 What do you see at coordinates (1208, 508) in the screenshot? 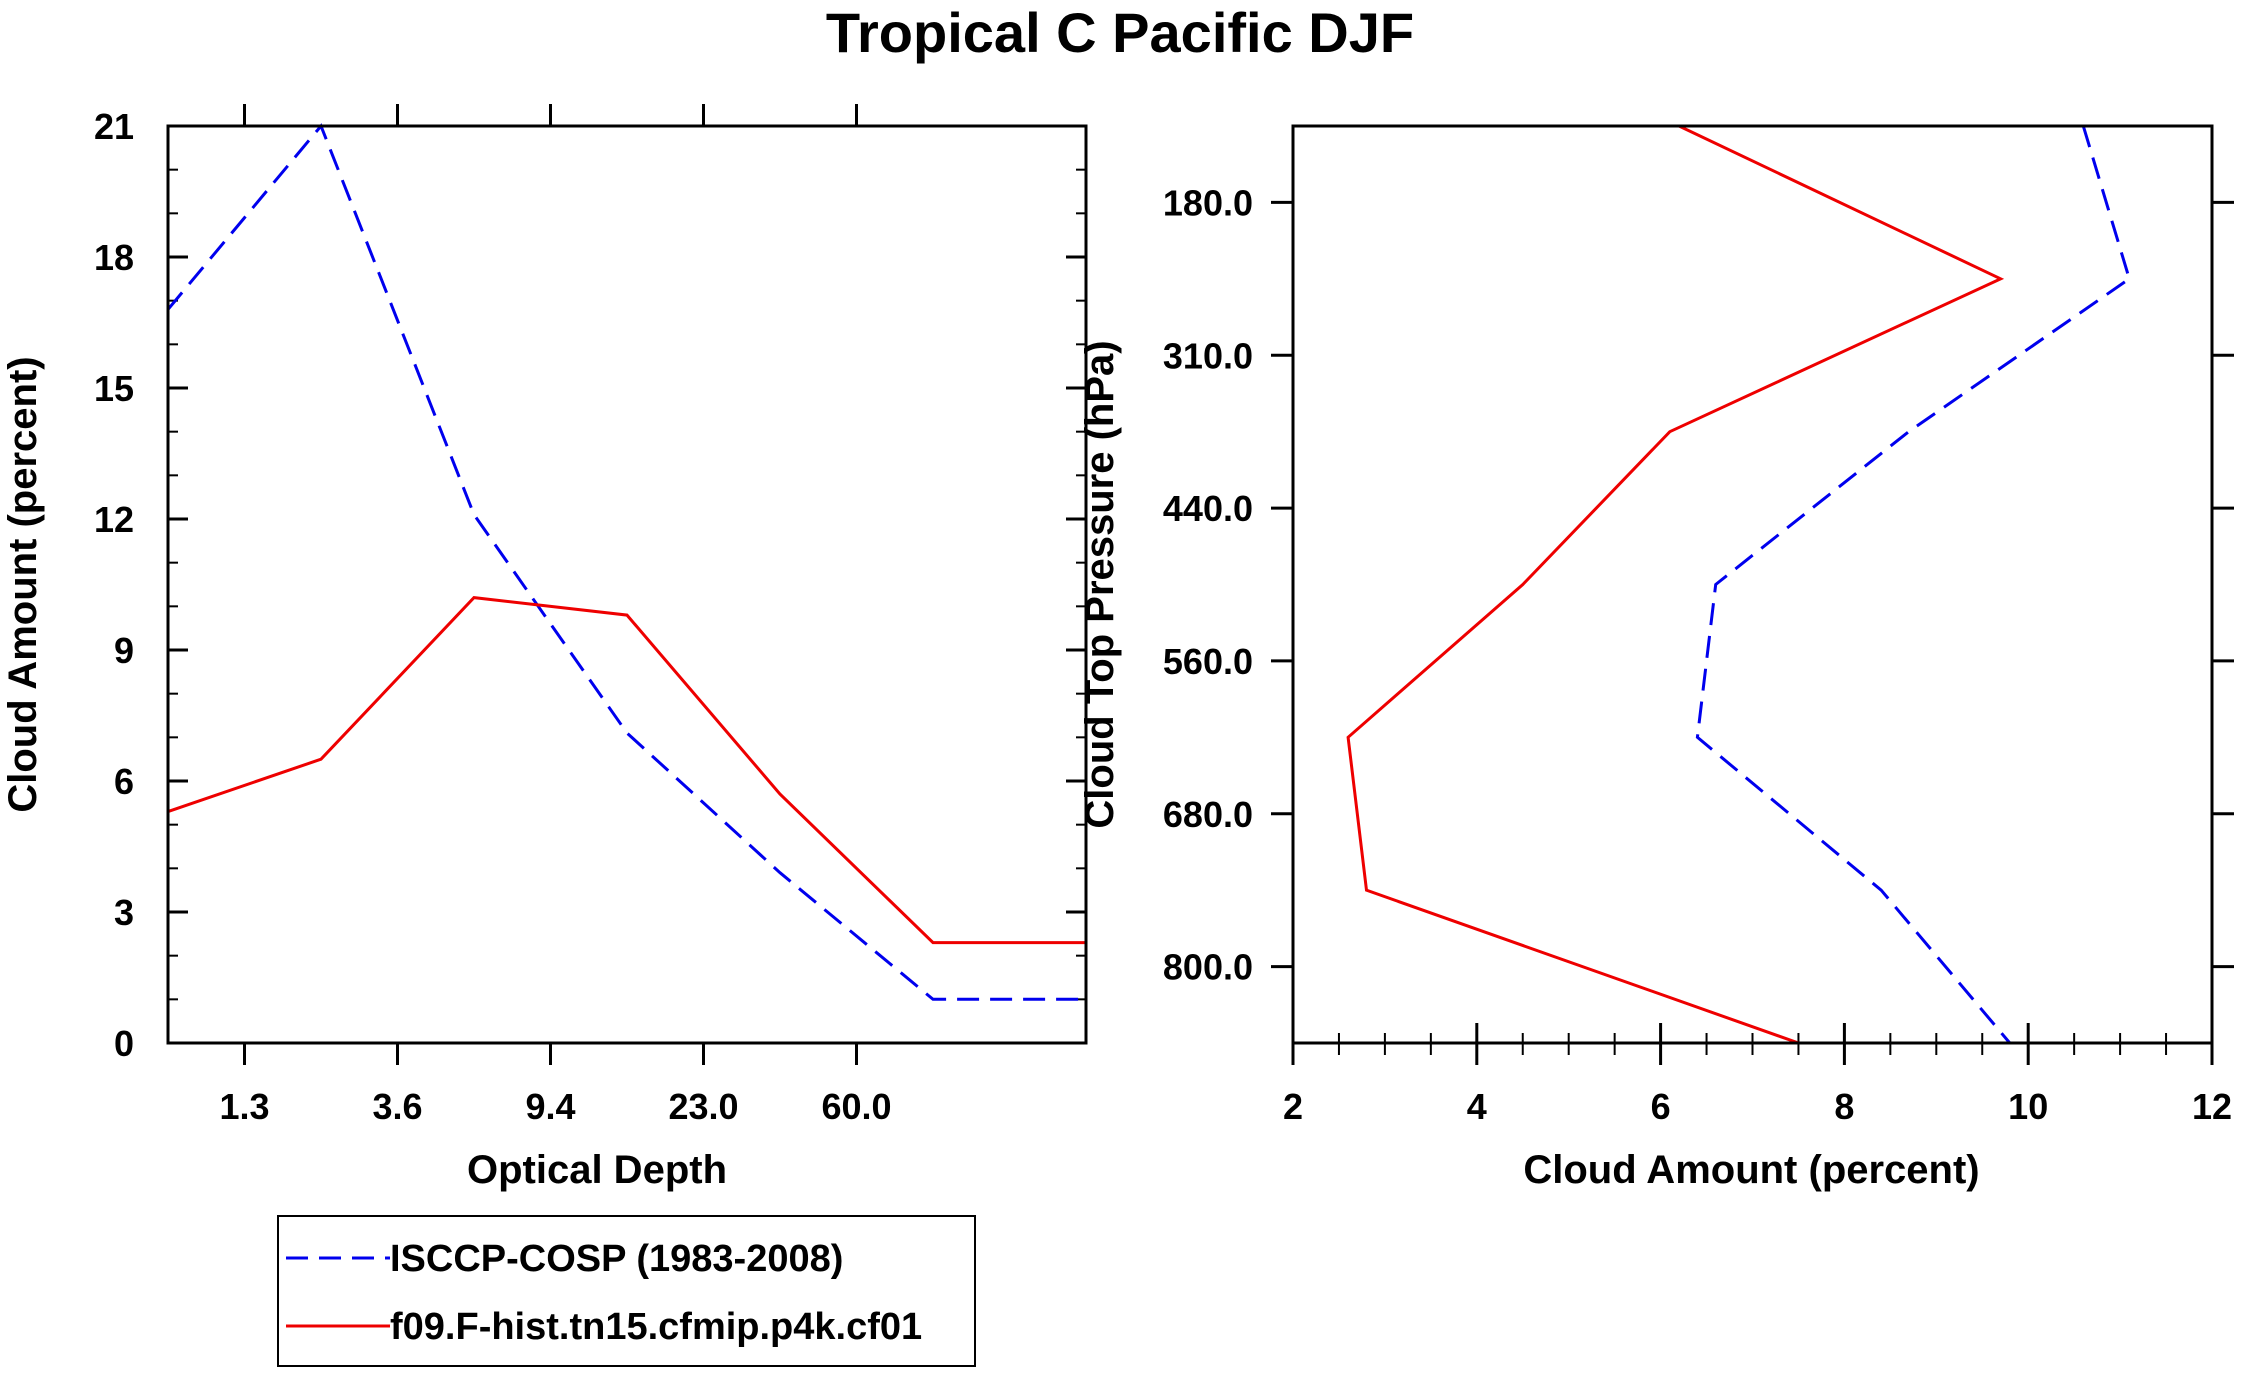
I see `panel2-y-tick-label: 440.0` at bounding box center [1208, 508].